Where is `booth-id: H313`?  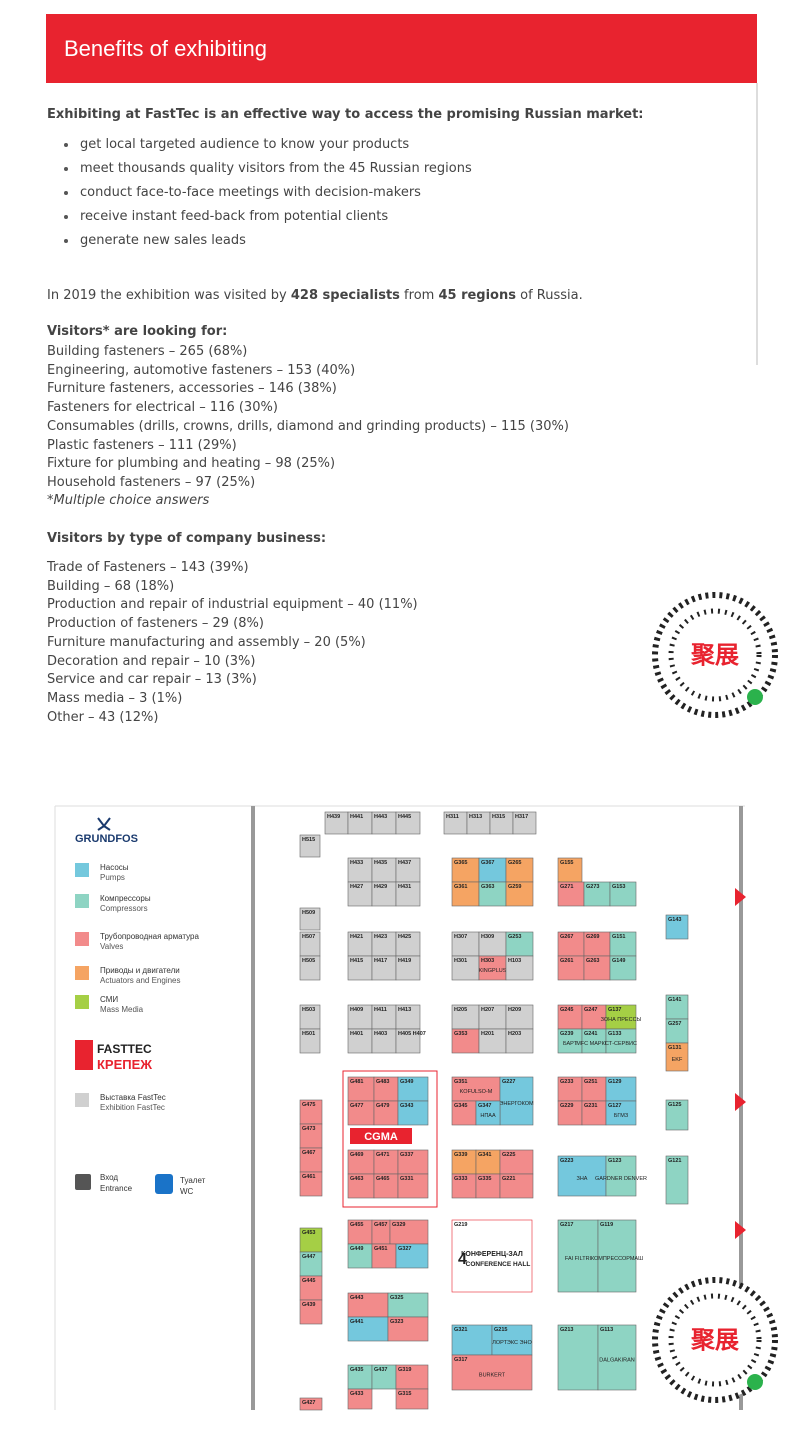 booth-id: H313 is located at coordinates (475, 817).